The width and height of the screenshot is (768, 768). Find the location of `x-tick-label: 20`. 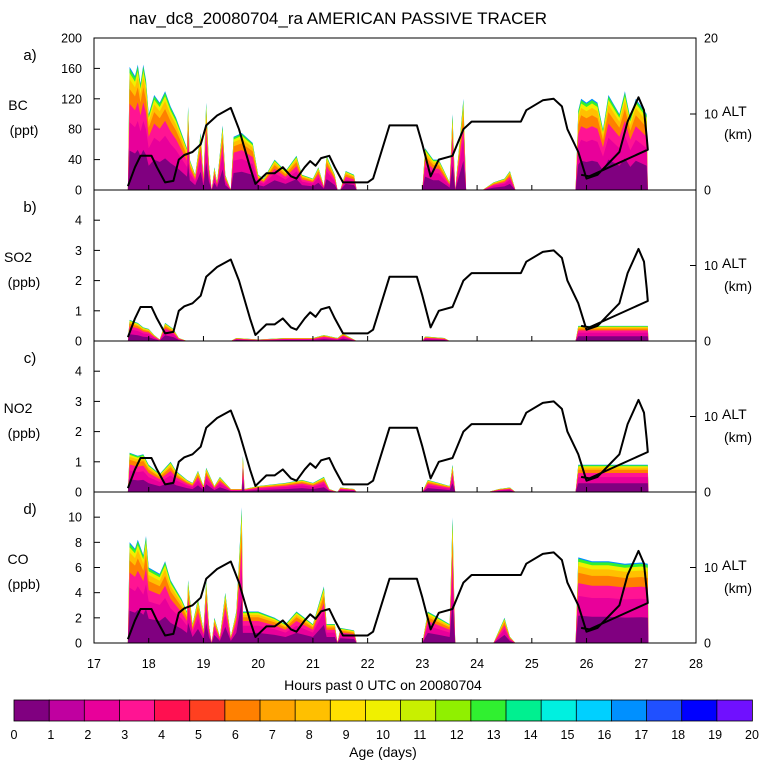

x-tick-label: 20 is located at coordinates (258, 664).